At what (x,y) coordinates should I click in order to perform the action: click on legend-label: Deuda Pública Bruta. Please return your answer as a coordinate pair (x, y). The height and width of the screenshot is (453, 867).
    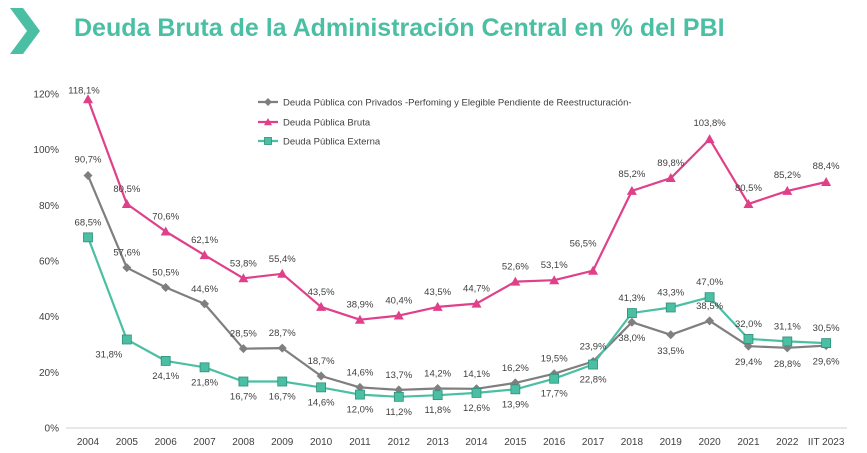
    Looking at the image, I should click on (327, 123).